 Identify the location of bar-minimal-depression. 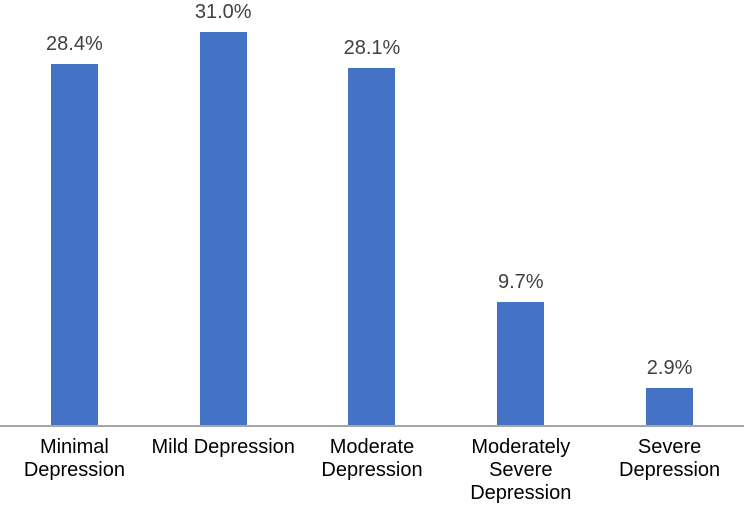
(74, 244).